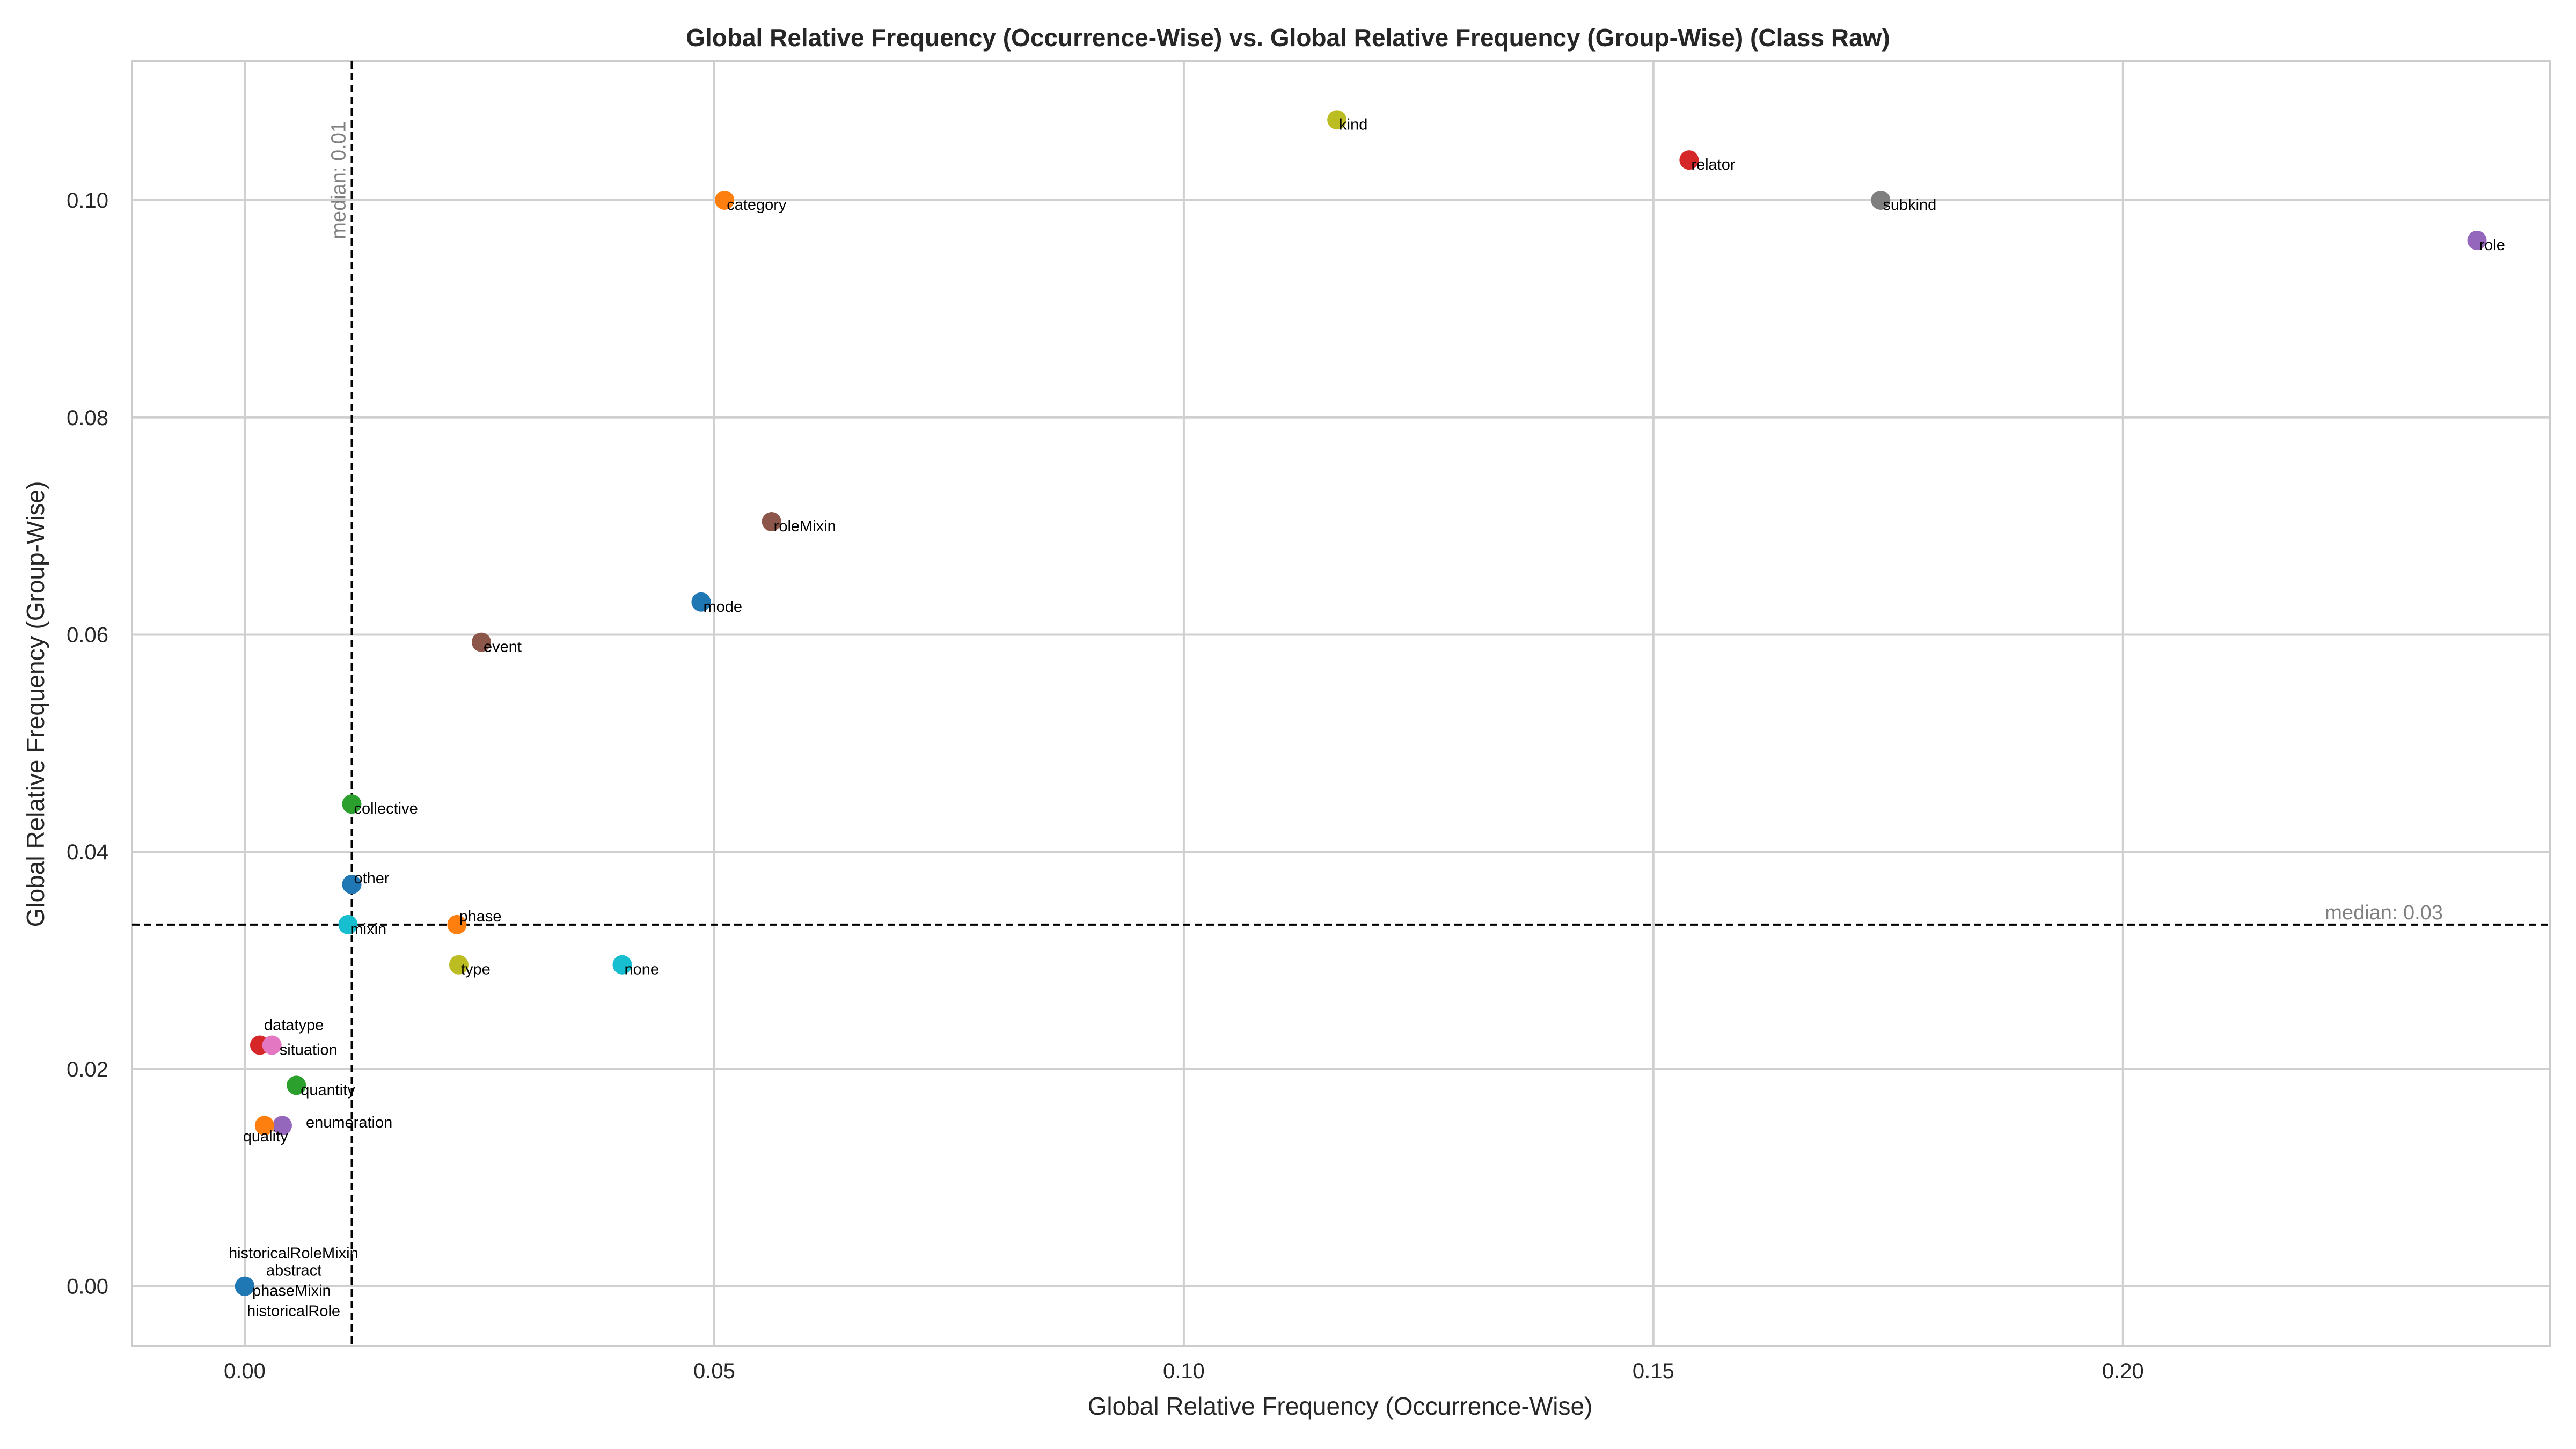  I want to click on point-label: none, so click(641, 969).